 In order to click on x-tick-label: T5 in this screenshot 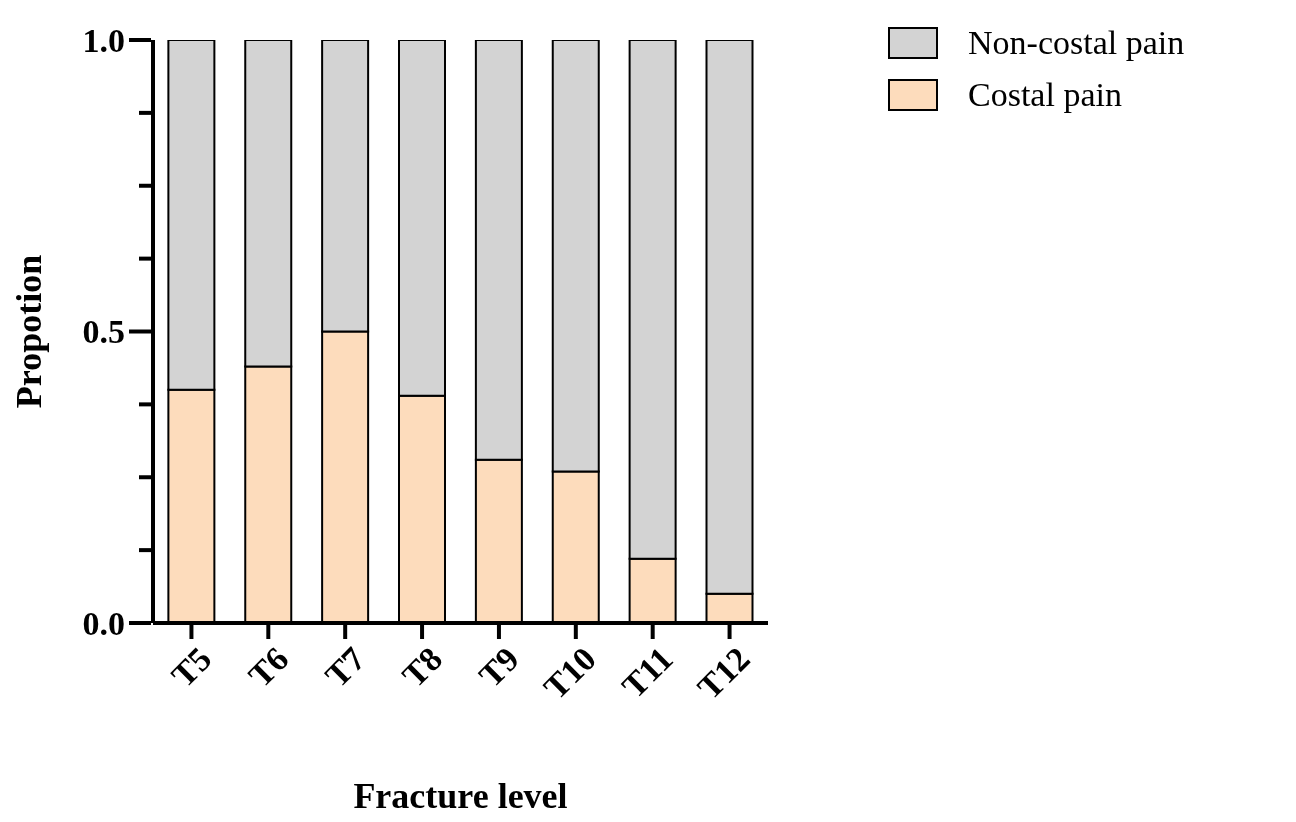, I will do `click(191, 667)`.